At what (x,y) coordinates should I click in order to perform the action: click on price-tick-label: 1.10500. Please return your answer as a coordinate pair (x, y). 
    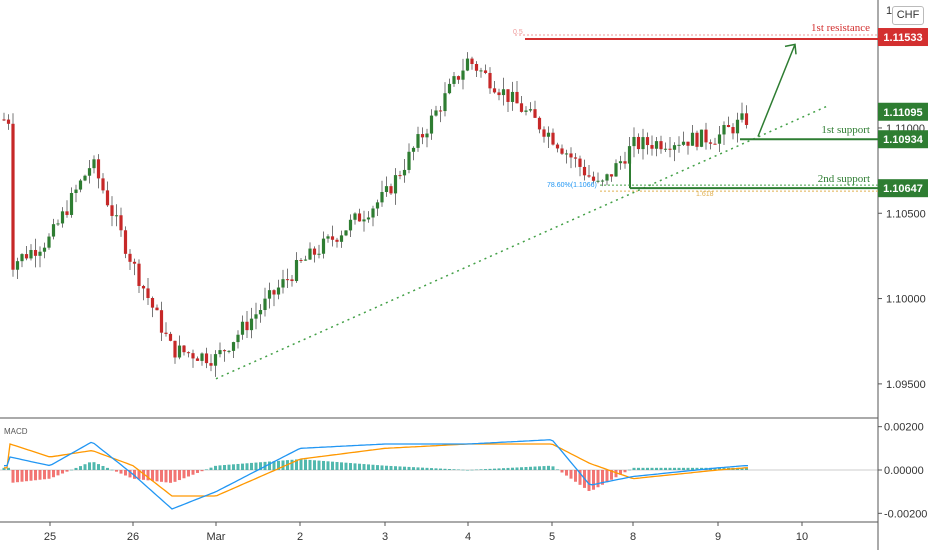
    Looking at the image, I should click on (906, 214).